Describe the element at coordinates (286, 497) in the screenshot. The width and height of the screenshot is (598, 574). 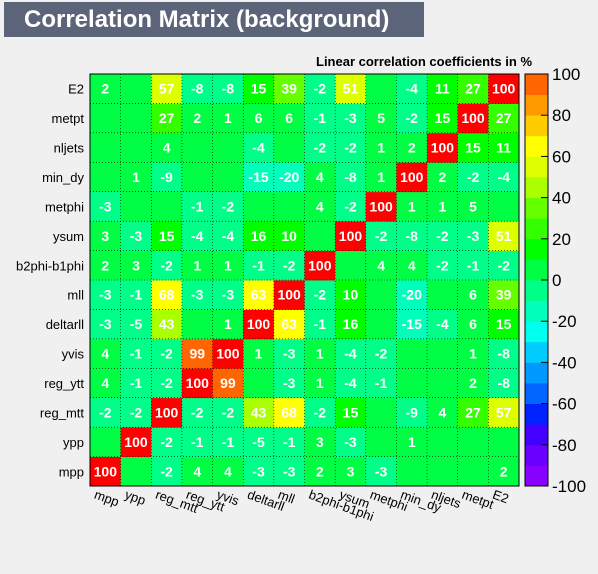
I see `x-axis-label: mll` at that location.